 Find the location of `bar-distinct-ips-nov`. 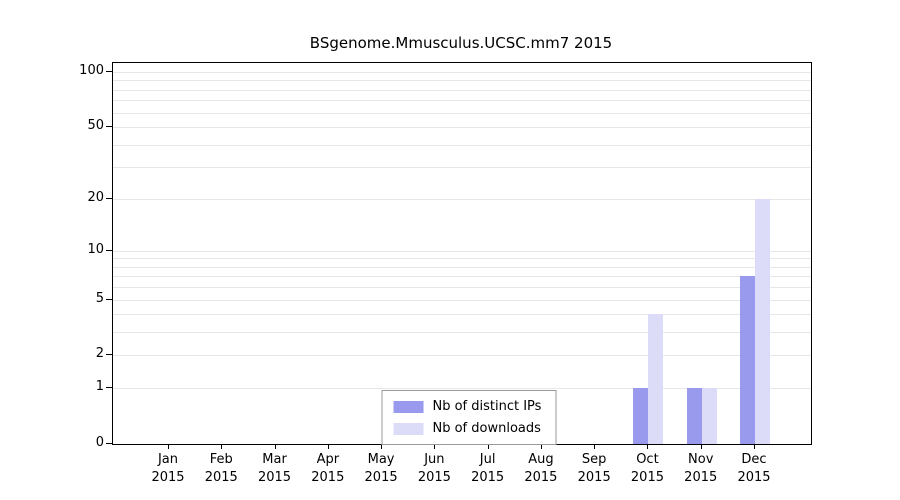

bar-distinct-ips-nov is located at coordinates (694, 416).